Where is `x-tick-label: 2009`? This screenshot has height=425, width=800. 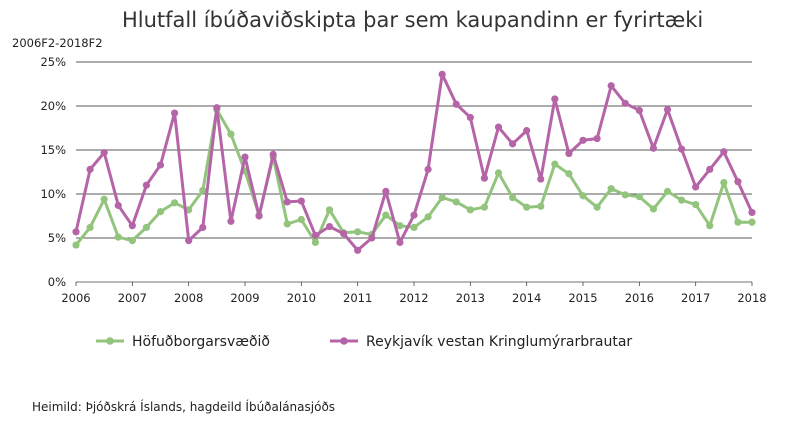
x-tick-label: 2009 is located at coordinates (244, 298).